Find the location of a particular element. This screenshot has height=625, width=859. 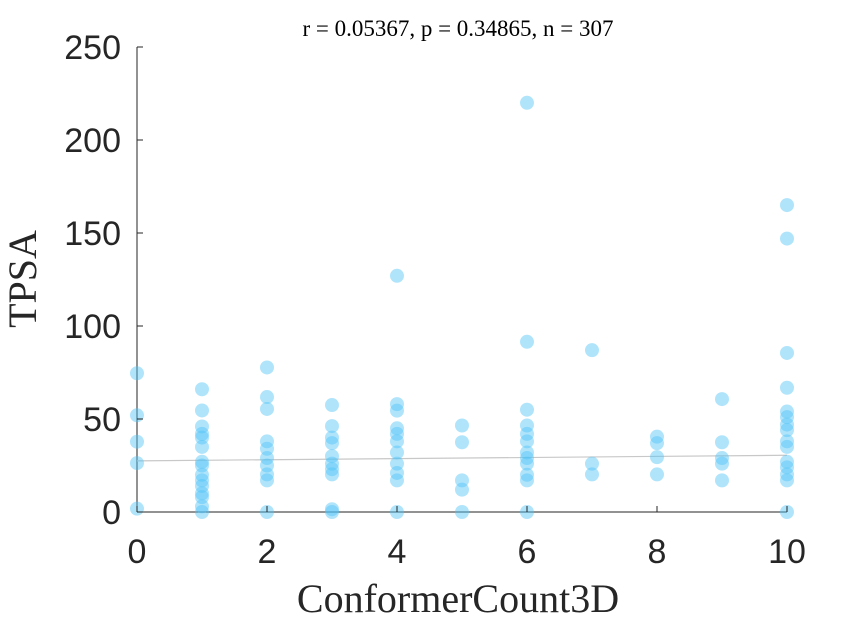

trend-layer is located at coordinates (462, 458).